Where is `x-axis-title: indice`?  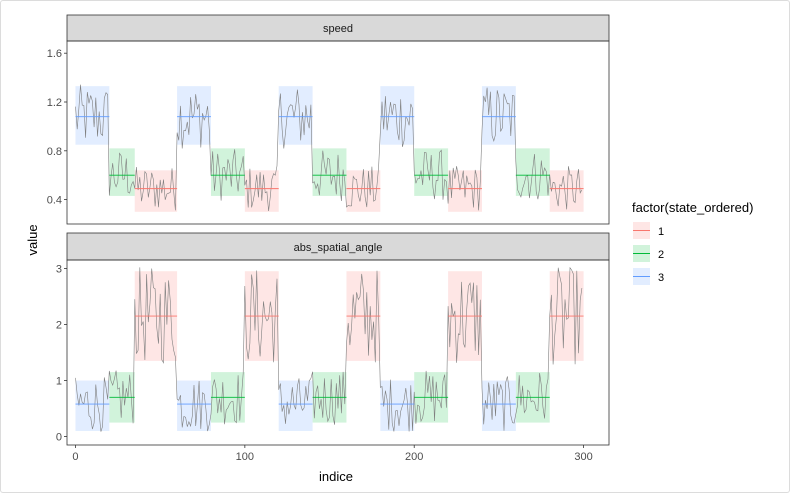 x-axis-title: indice is located at coordinates (336, 476).